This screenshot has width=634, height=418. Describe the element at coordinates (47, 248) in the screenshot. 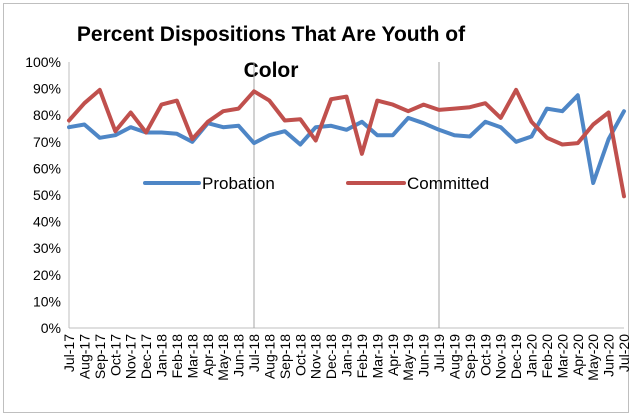

I see `y-tick-label: 30%` at that location.